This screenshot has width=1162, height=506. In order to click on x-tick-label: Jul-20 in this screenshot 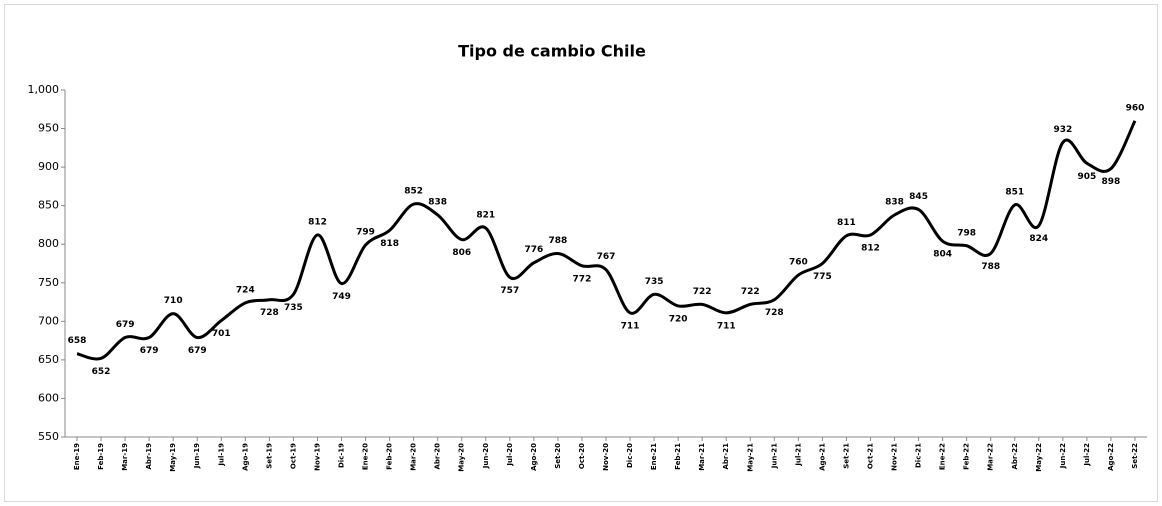, I will do `click(510, 455)`.